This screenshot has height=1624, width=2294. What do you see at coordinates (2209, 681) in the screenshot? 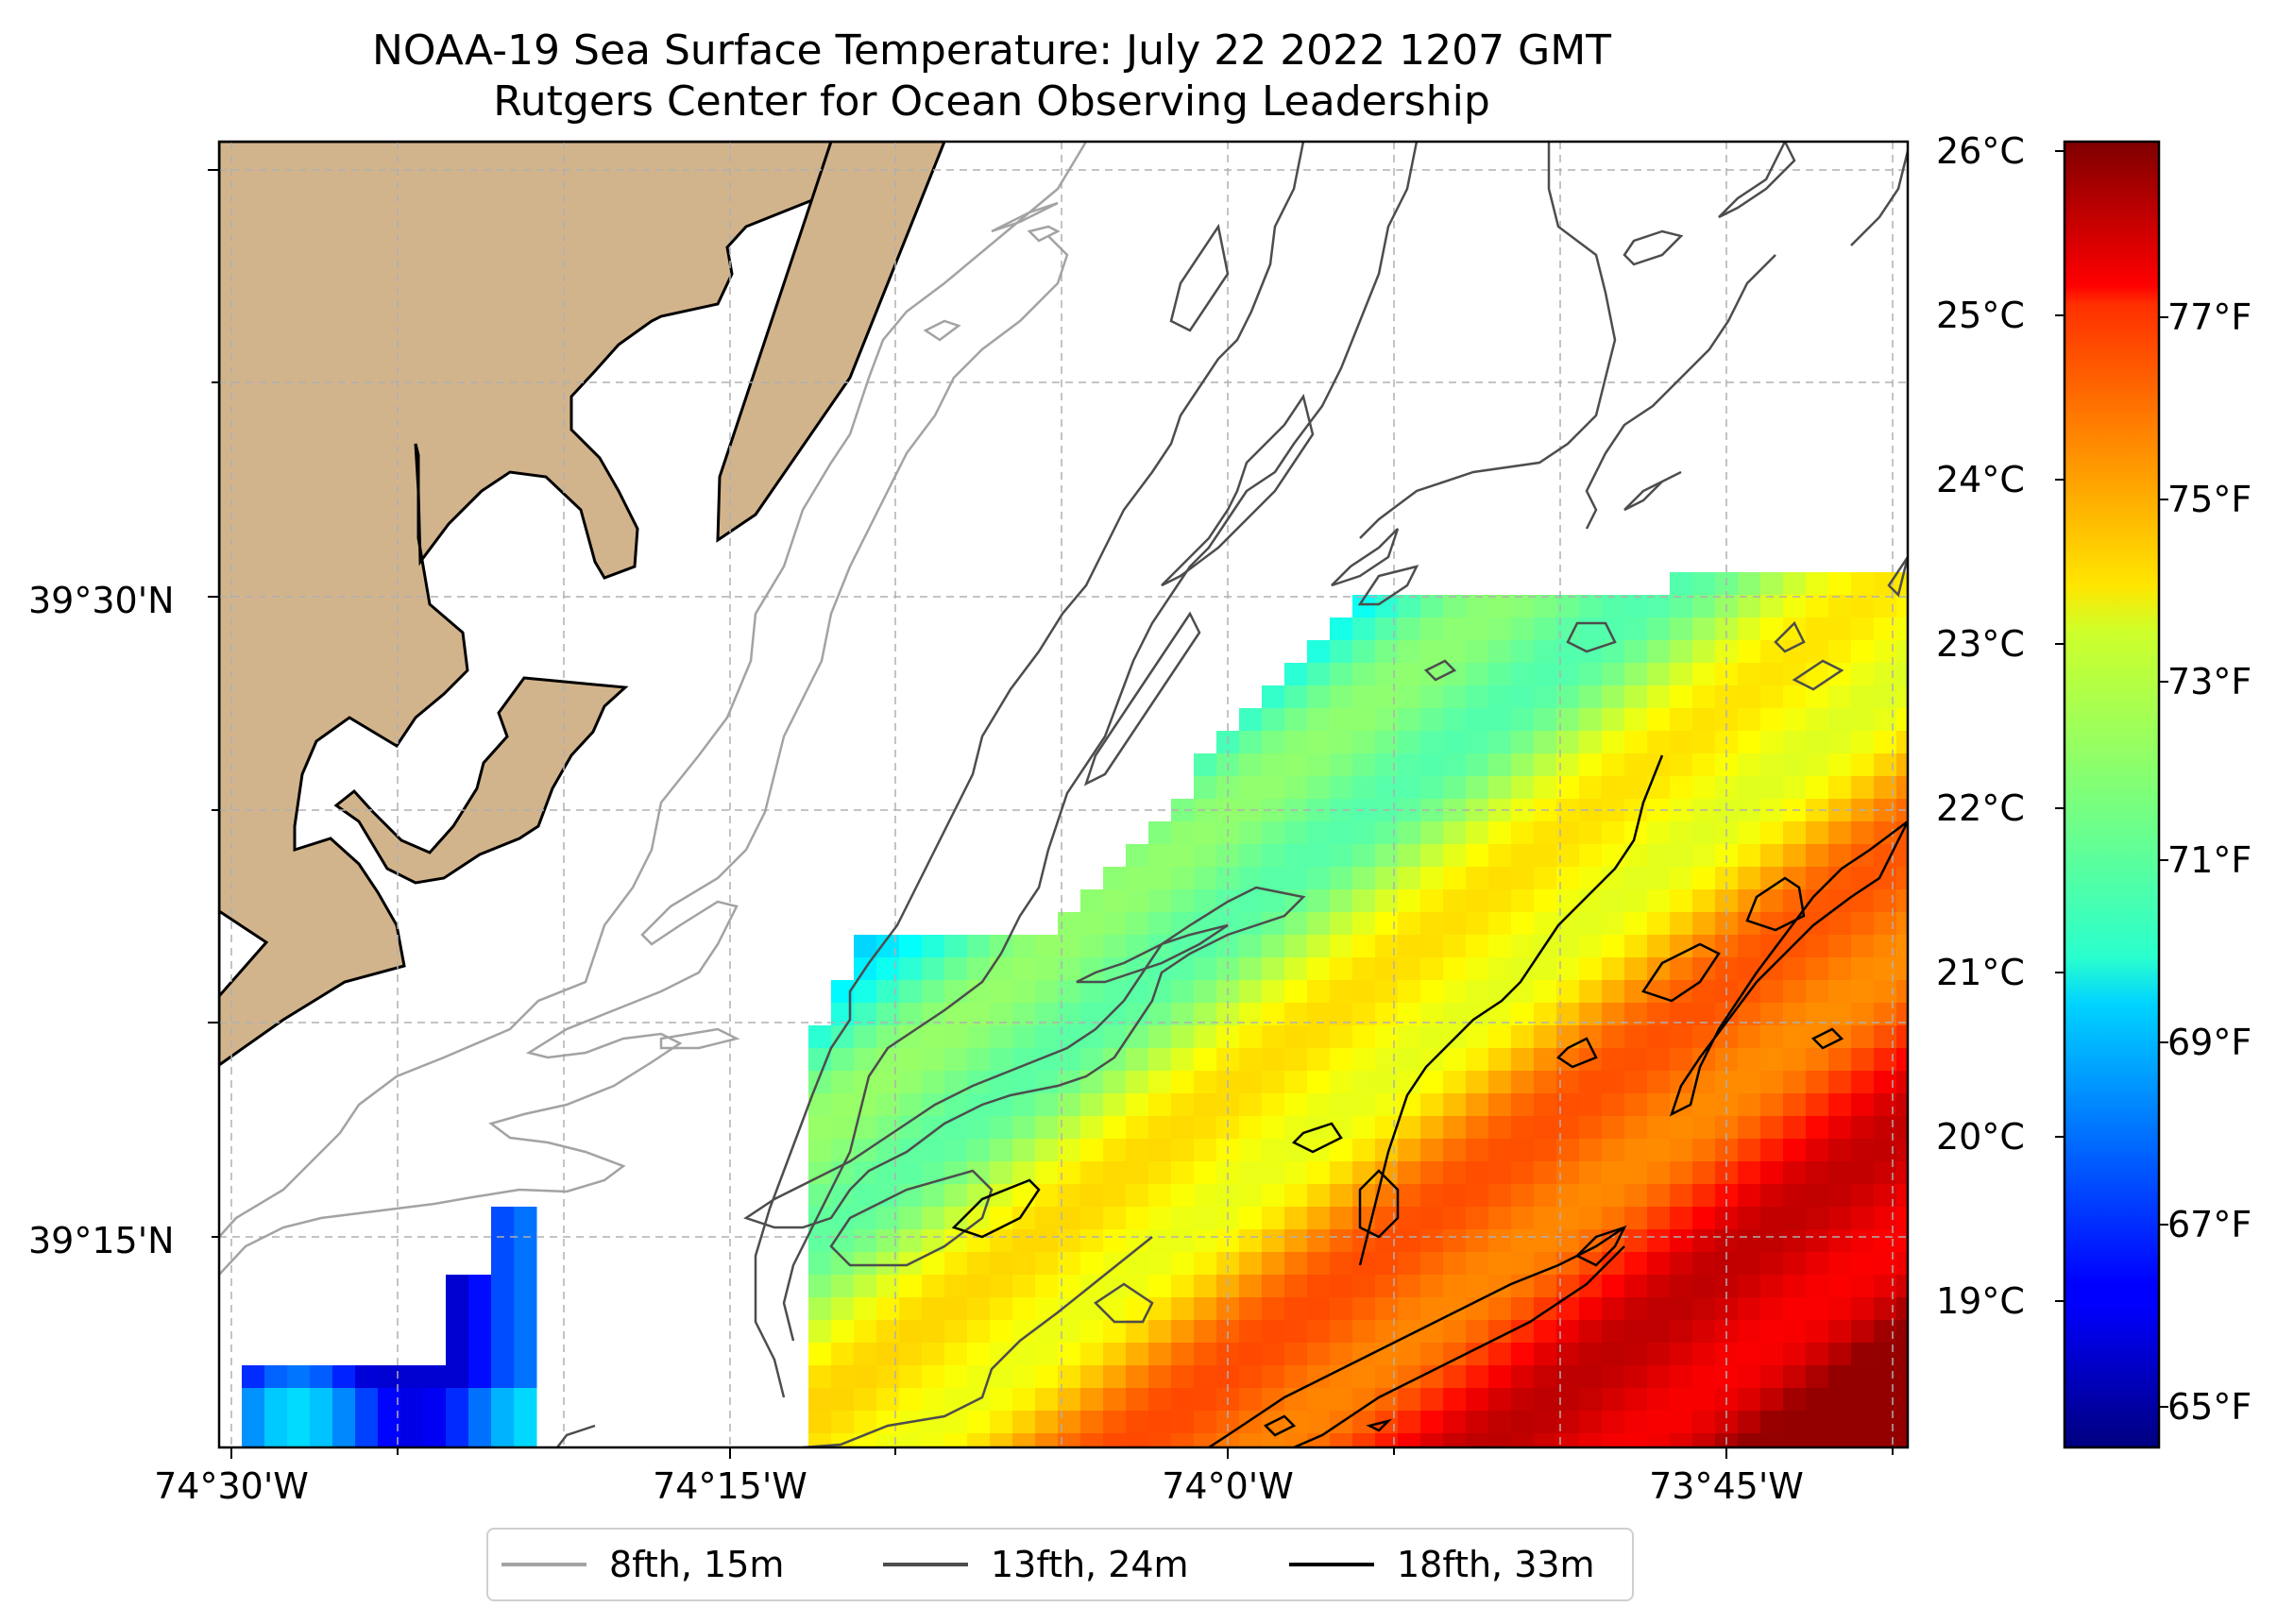
I see `cb-label-73f: 73°F` at bounding box center [2209, 681].